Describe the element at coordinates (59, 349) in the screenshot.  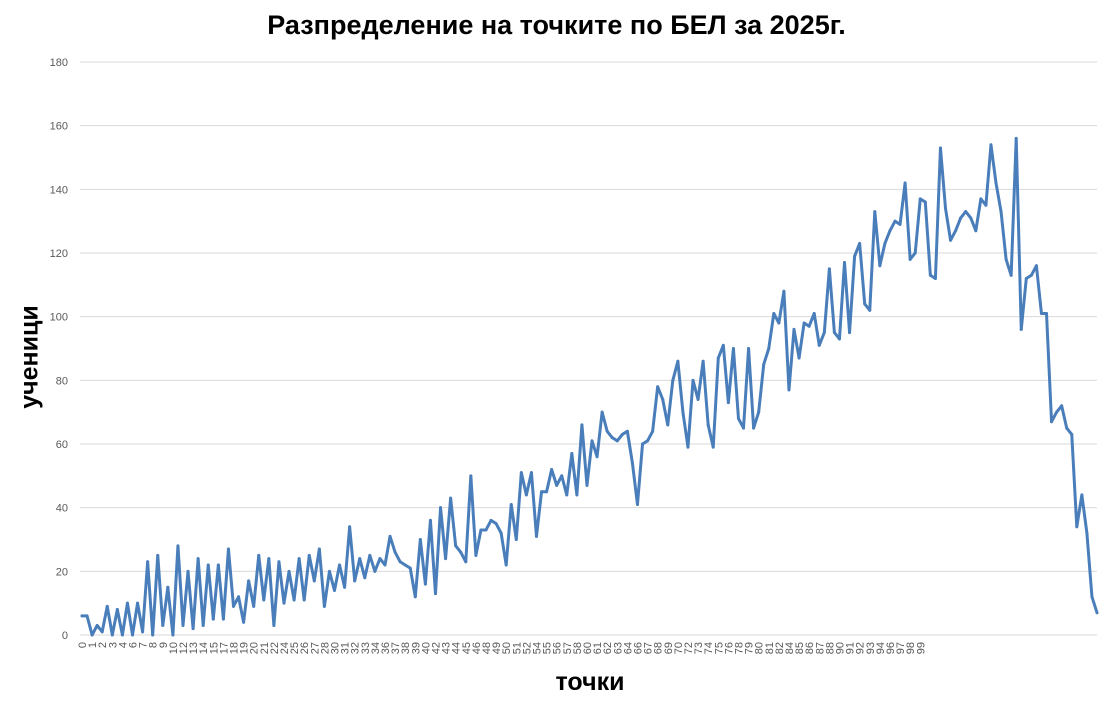
I see `y-axis-ticks: 0 20 40 60 80 100 120 140 160 180` at that location.